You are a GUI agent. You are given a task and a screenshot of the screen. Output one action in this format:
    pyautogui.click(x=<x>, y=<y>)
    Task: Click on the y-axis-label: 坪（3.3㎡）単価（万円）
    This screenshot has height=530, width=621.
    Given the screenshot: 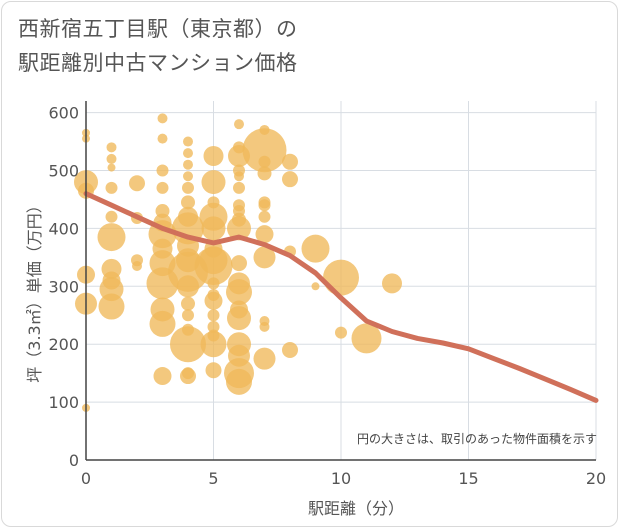 What is the action you would take?
    pyautogui.click(x=34, y=289)
    